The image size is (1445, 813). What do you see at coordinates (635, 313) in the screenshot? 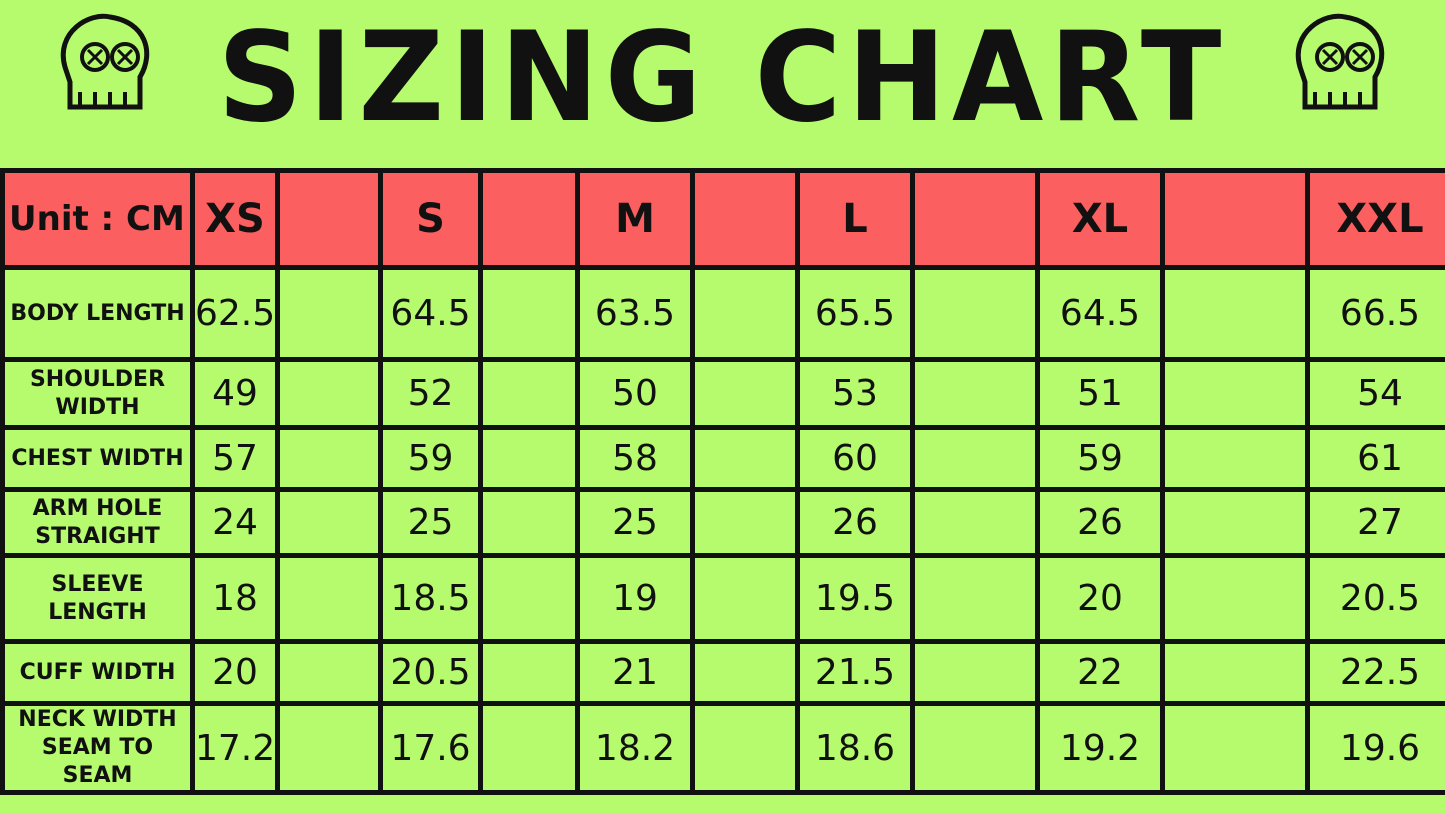
I see `value-cell-m: 63.5` at bounding box center [635, 313].